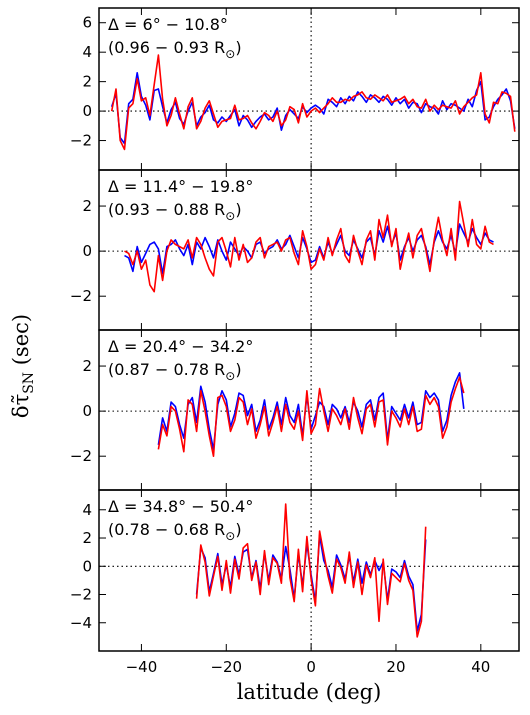 The image size is (530, 715). What do you see at coordinates (395, 667) in the screenshot?
I see `x-tick-label: 20` at bounding box center [395, 667].